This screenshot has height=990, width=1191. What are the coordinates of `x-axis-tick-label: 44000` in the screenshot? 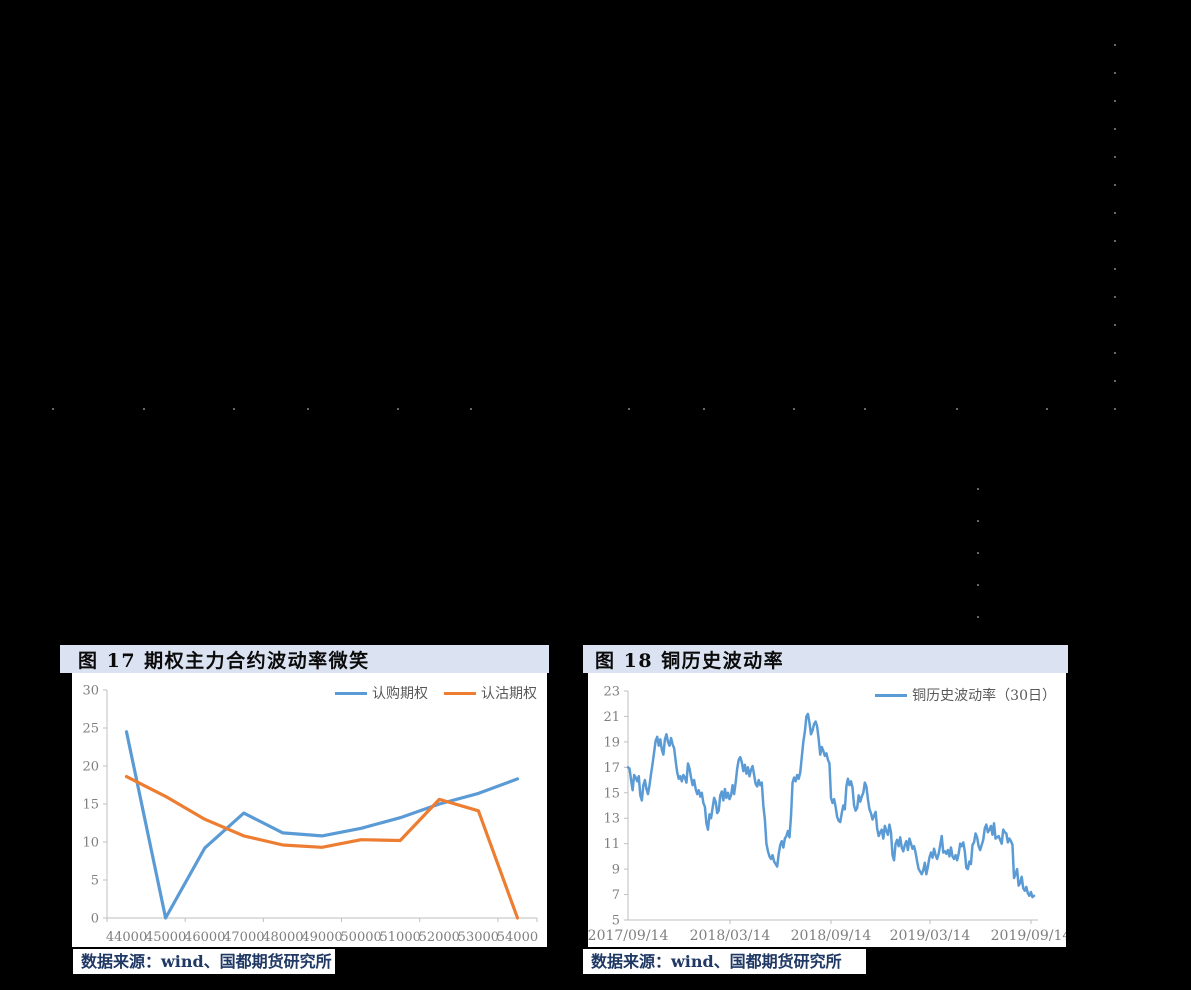 It's located at (126, 937).